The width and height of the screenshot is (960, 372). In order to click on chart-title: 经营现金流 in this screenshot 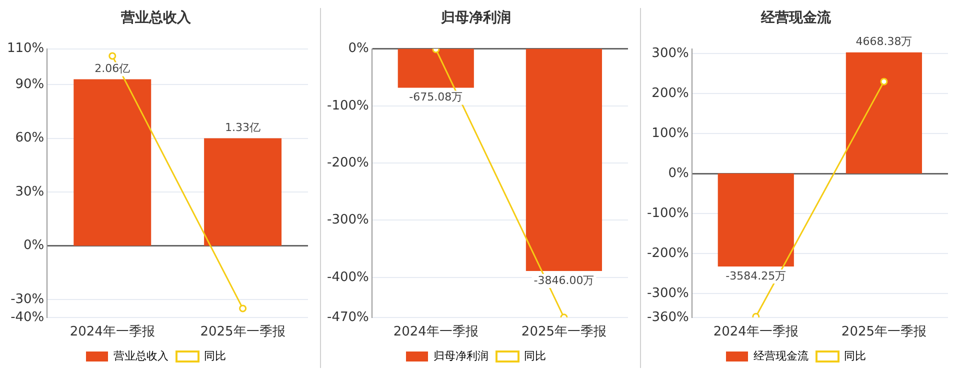, I will do `click(796, 17)`.